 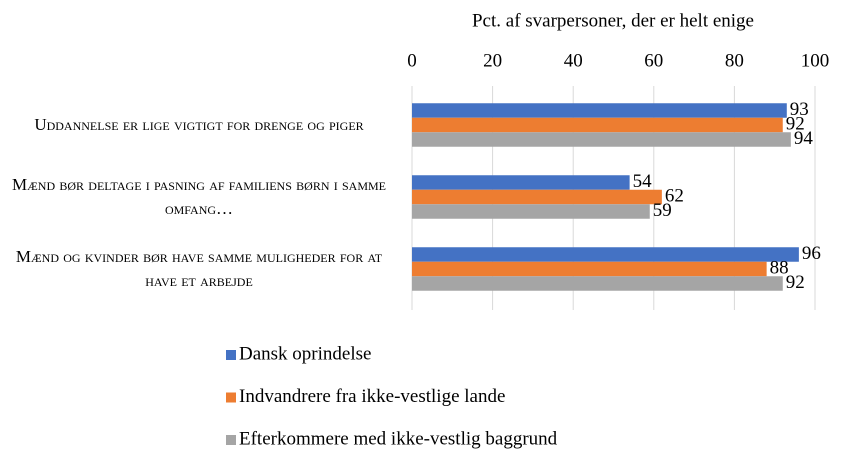 What do you see at coordinates (674, 195) in the screenshot?
I see `value-label: 62` at bounding box center [674, 195].